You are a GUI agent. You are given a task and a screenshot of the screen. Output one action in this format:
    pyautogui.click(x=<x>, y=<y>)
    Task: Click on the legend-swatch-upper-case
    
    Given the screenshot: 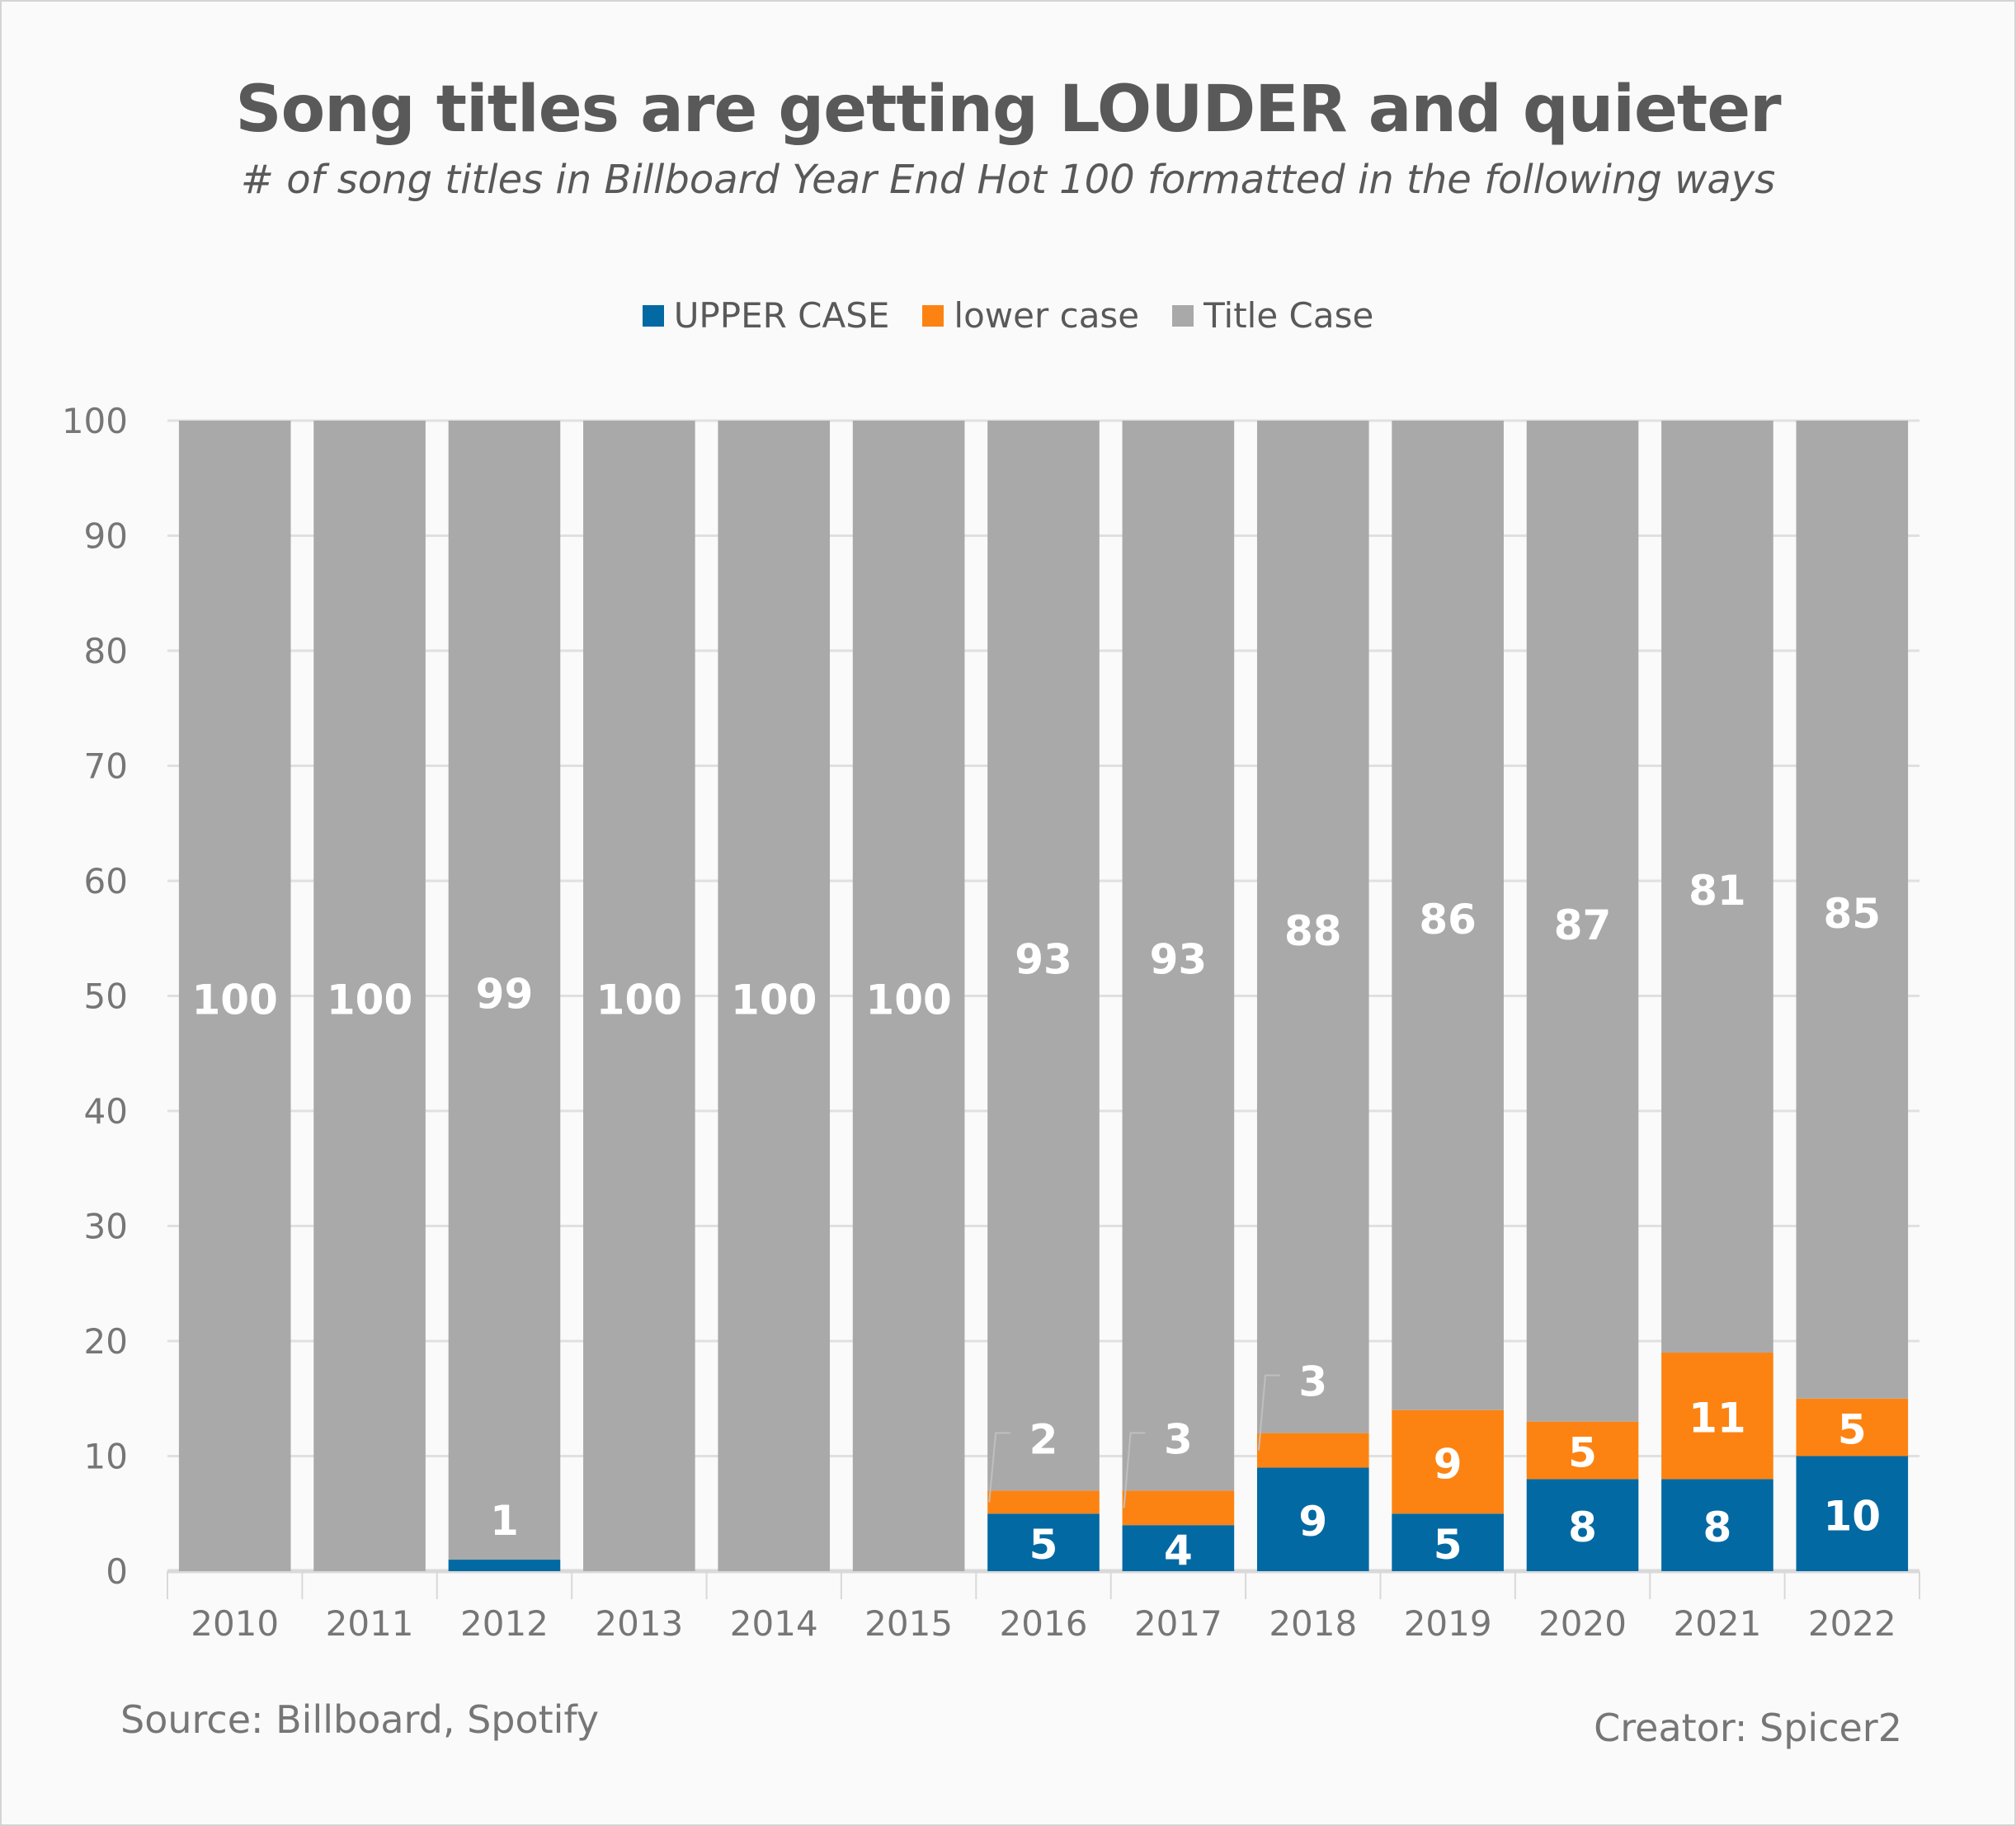 What is the action you would take?
    pyautogui.click(x=653, y=315)
    